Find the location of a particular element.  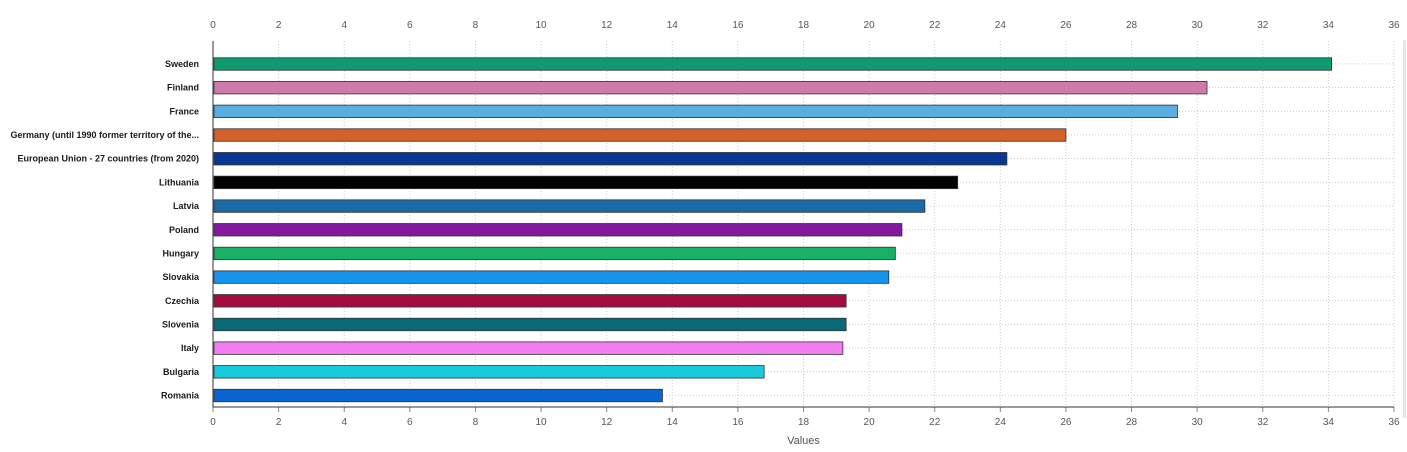

x-tick-label-top: 12 is located at coordinates (607, 25).